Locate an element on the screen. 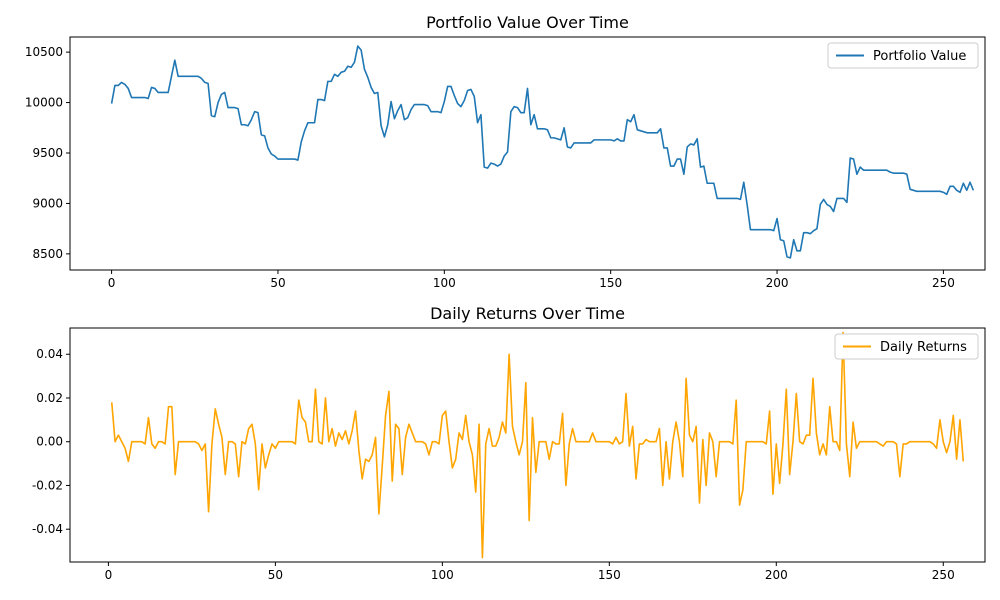 The image size is (1000, 600). y-tick-label: 0.00 is located at coordinates (49, 442).